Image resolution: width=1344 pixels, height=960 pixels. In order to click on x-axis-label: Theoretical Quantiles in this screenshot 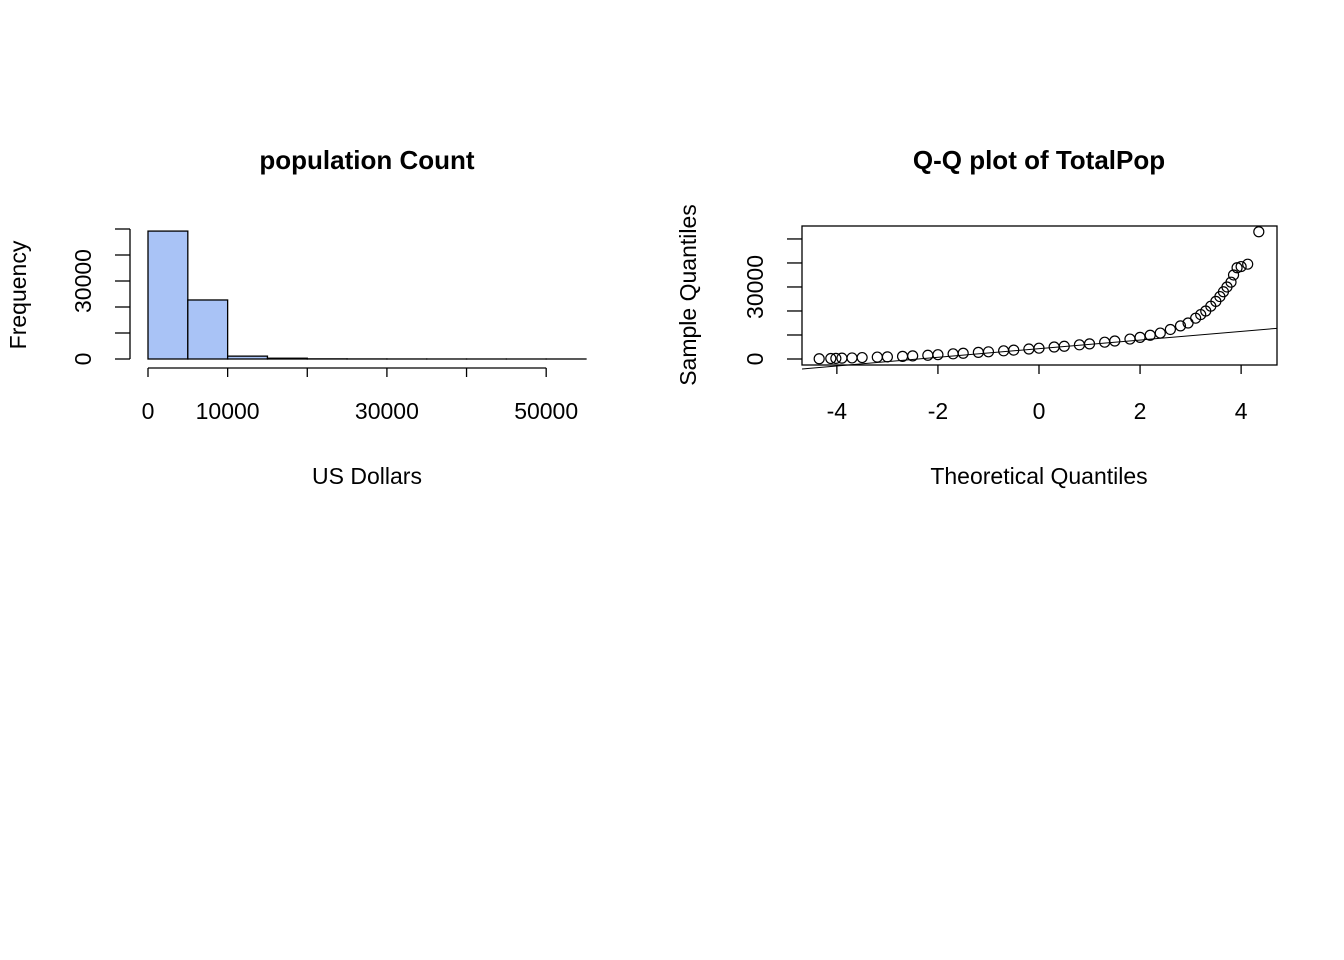, I will do `click(1038, 476)`.